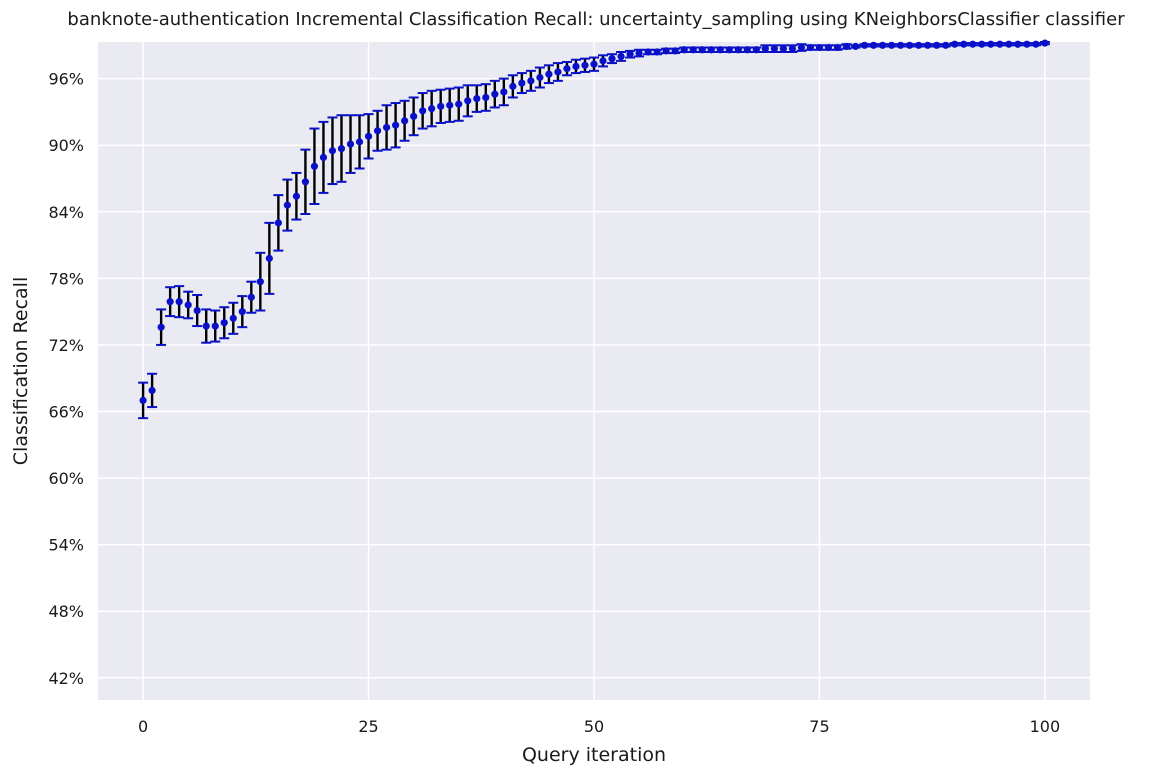 The image size is (1169, 779). I want to click on x-tick-label: 100, so click(1045, 726).